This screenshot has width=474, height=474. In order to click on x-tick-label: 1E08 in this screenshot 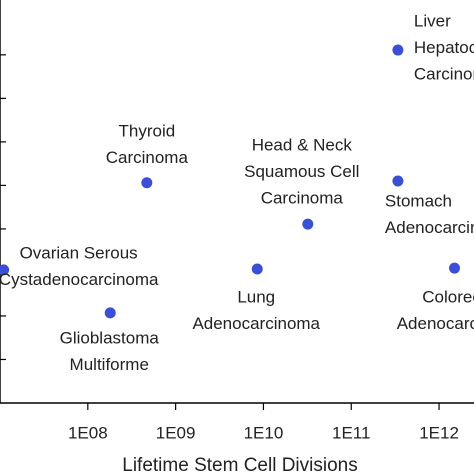, I will do `click(88, 432)`.